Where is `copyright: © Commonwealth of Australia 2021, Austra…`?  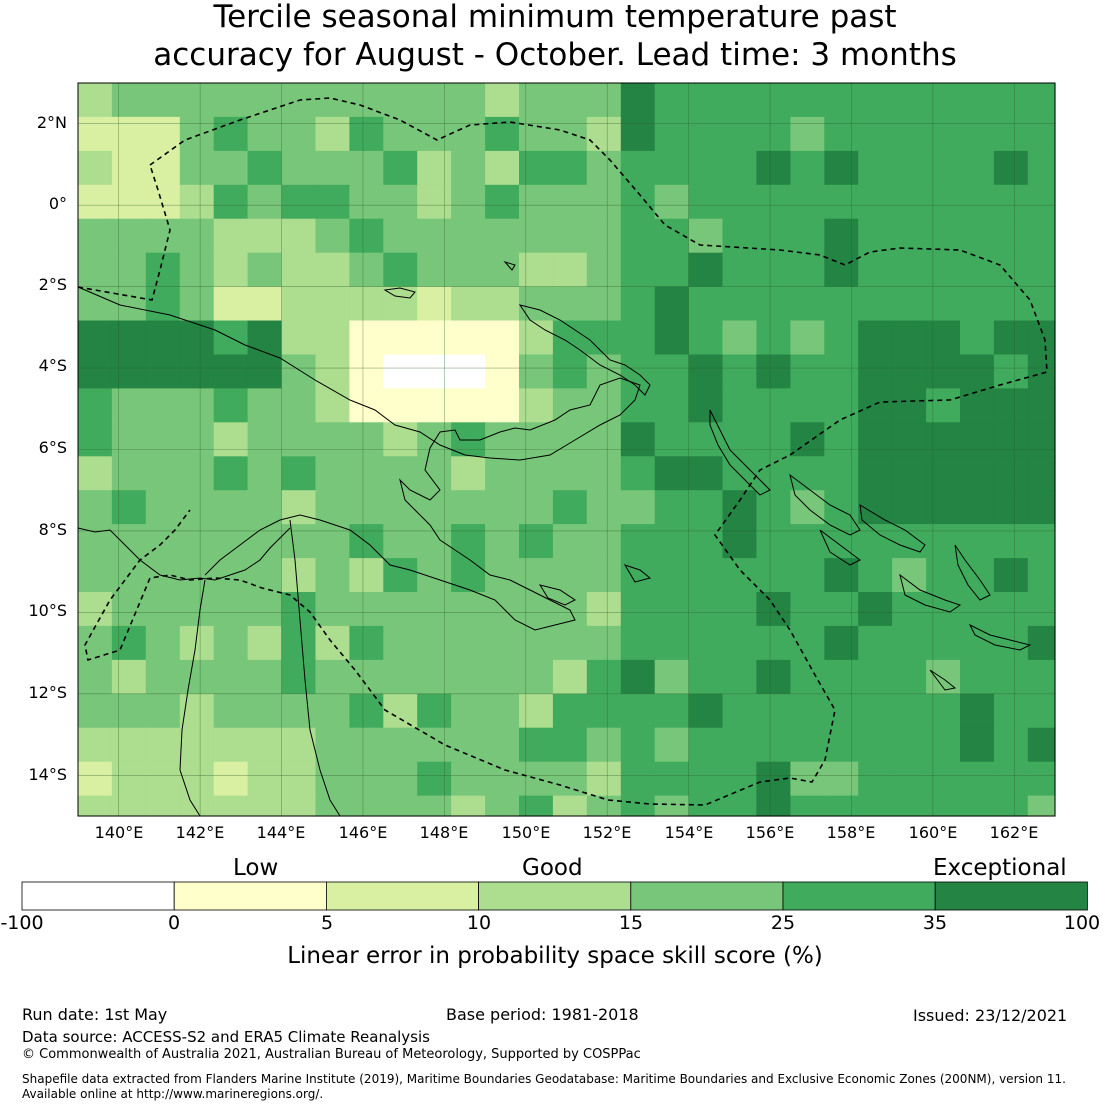 copyright: © Commonwealth of Australia 2021, Austra… is located at coordinates (331, 1054).